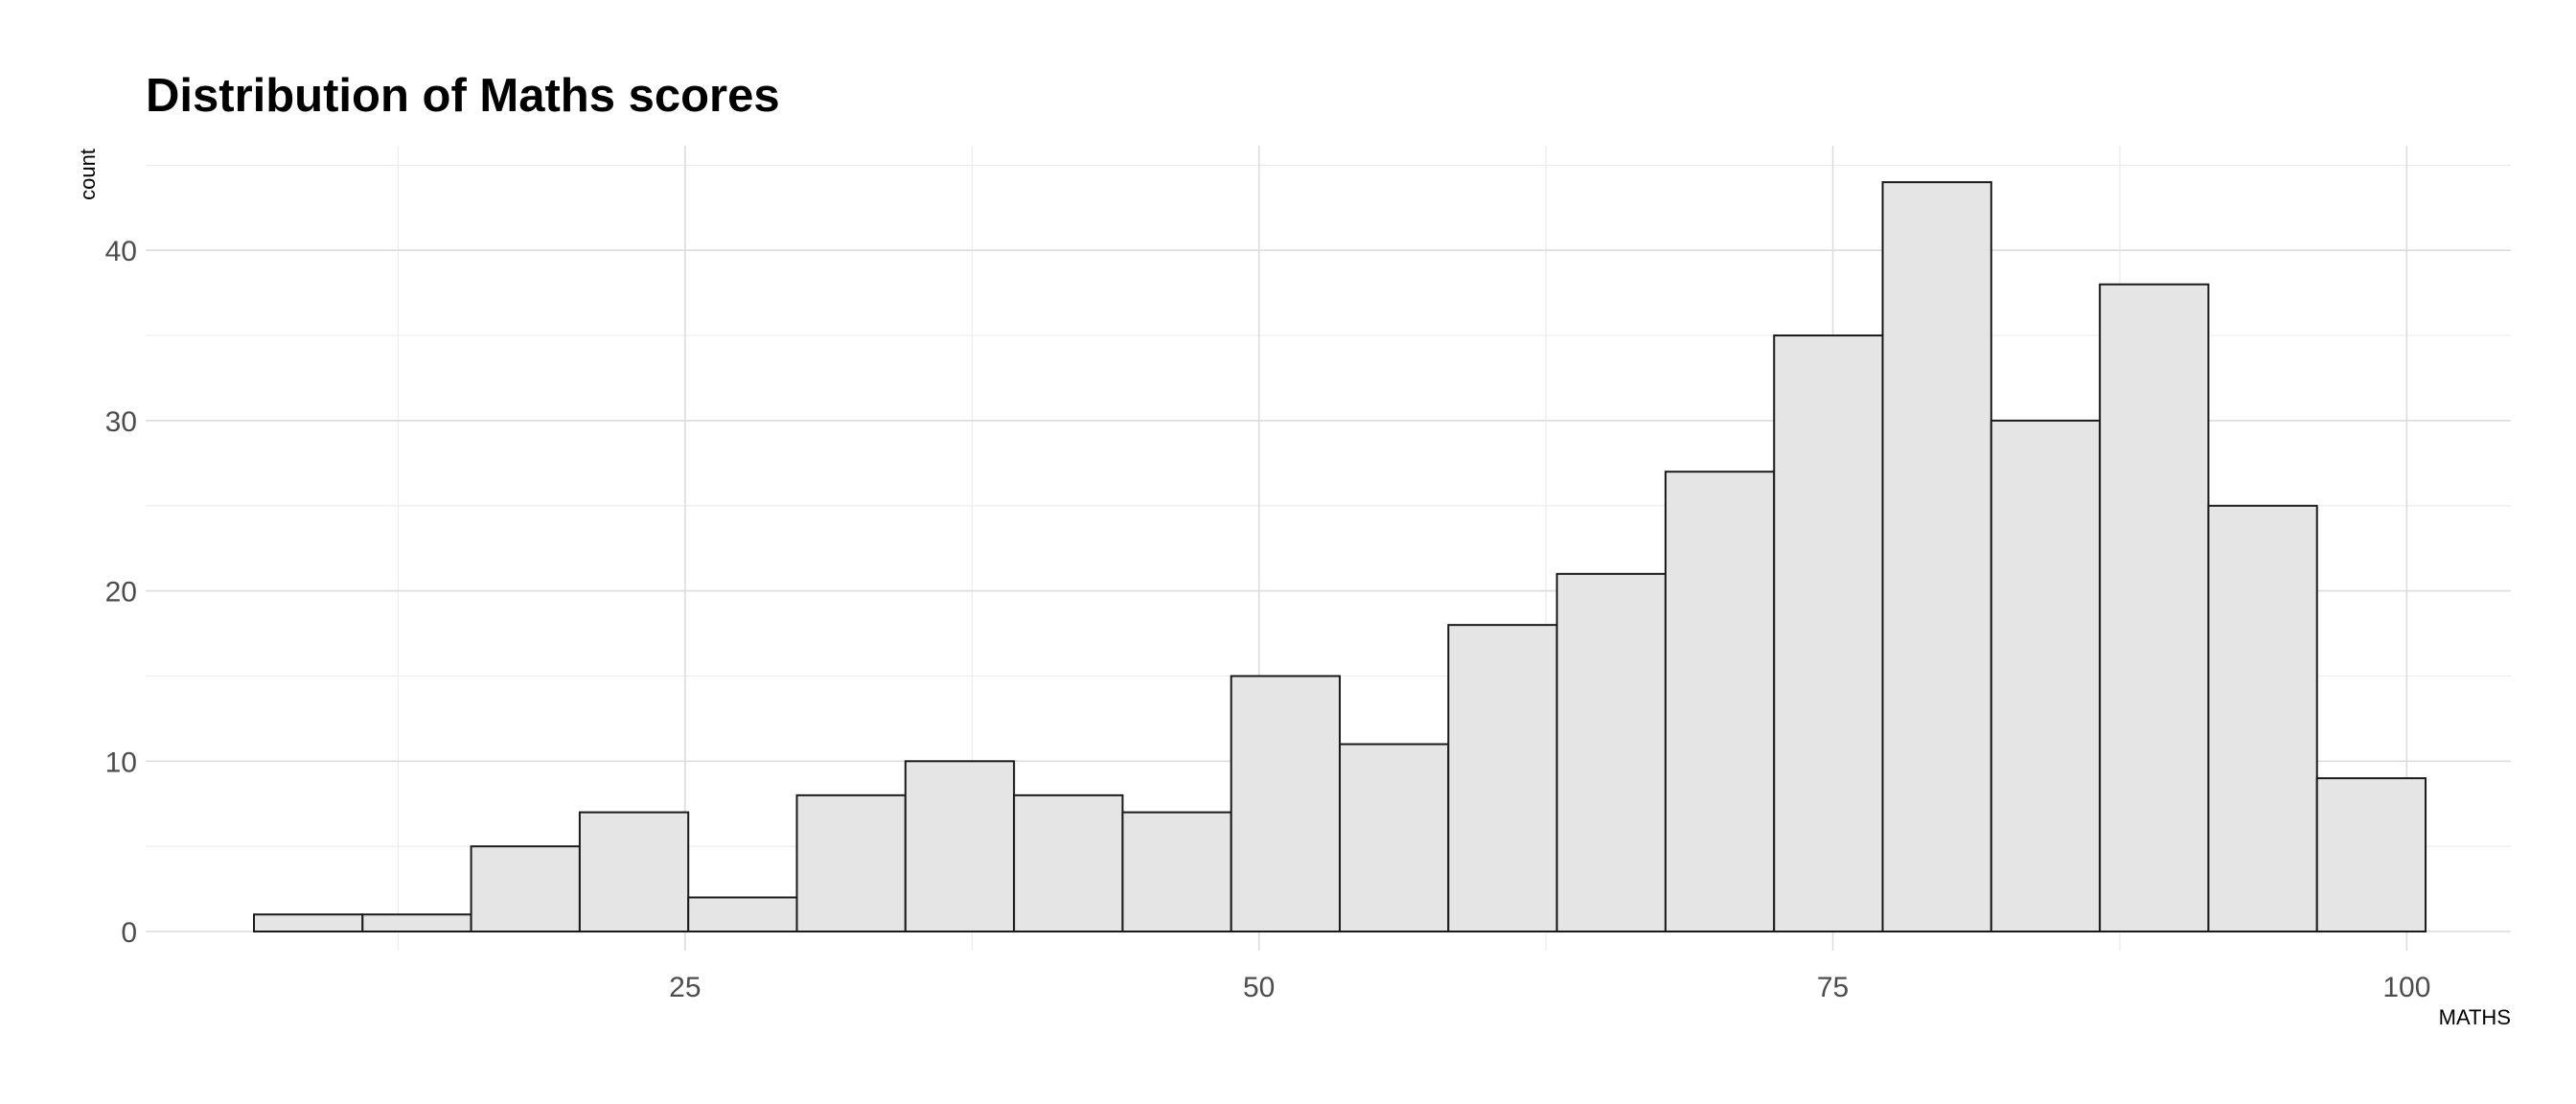 The height and width of the screenshot is (1104, 2576). What do you see at coordinates (685, 987) in the screenshot?
I see `x-tick-label: 25` at bounding box center [685, 987].